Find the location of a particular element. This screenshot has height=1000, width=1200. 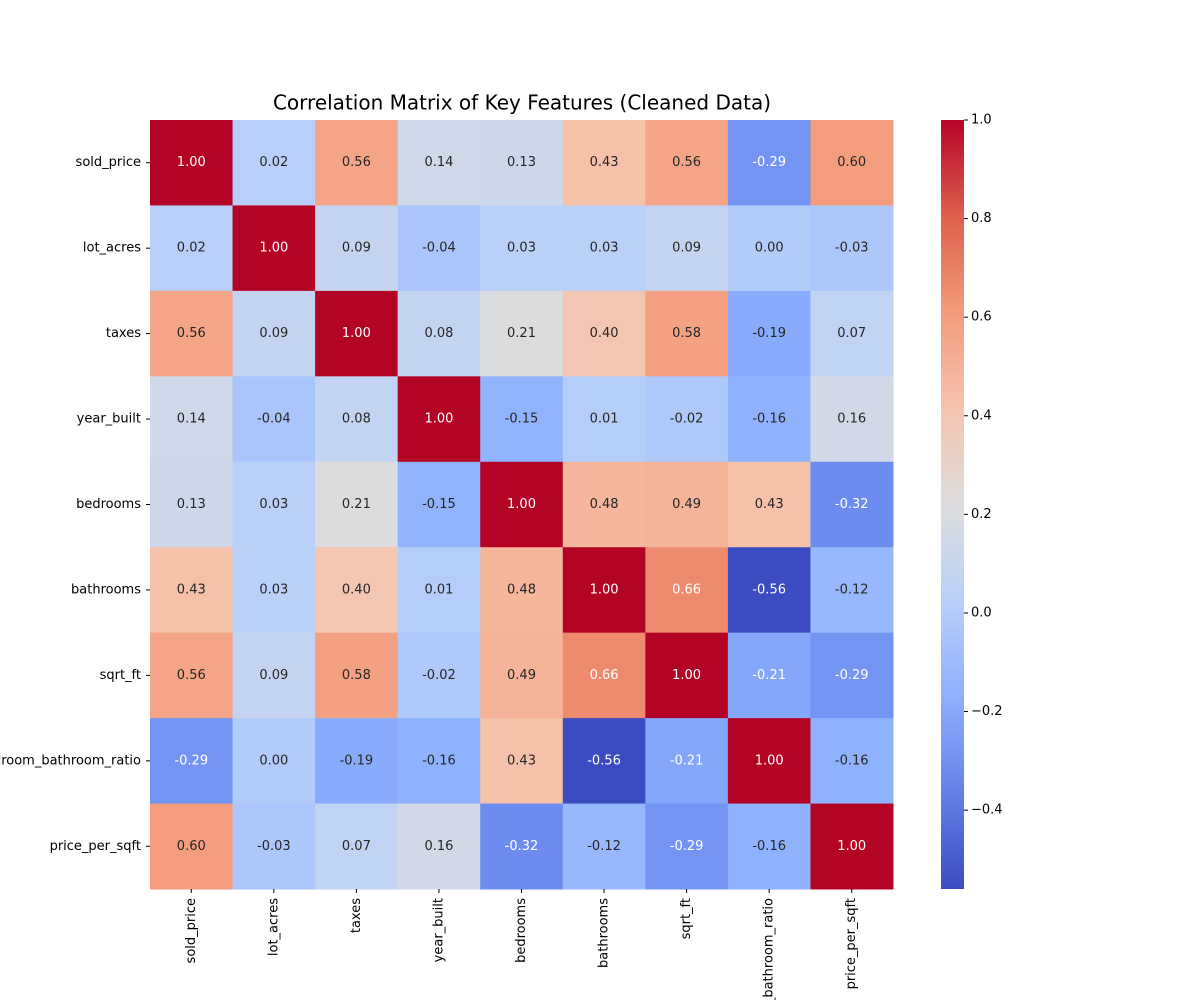

y-tick-label: price_per_sqft is located at coordinates (95, 846).